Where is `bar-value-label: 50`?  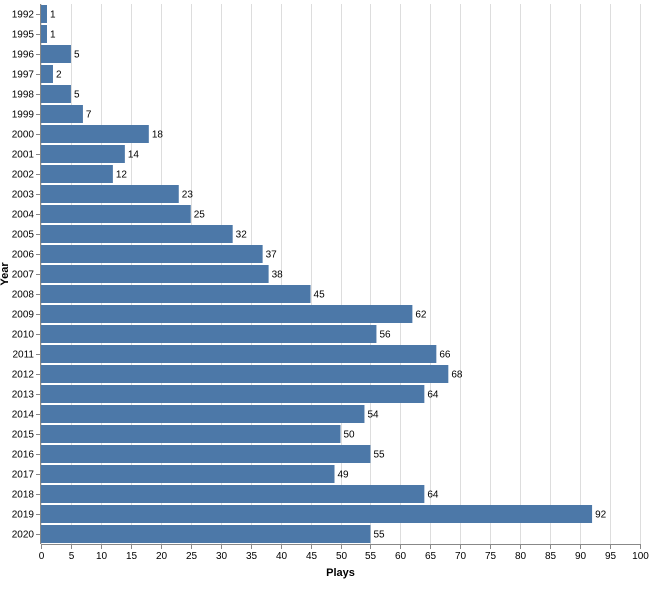
bar-value-label: 50 is located at coordinates (350, 435).